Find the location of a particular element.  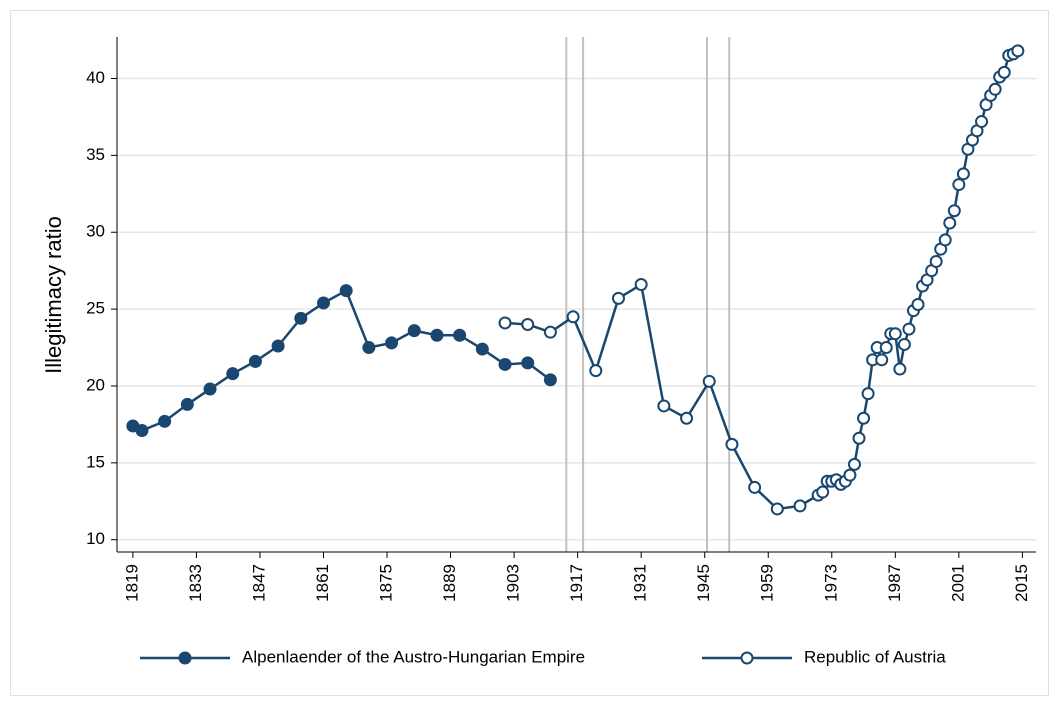

x-tick-label: 1931 is located at coordinates (640, 583).